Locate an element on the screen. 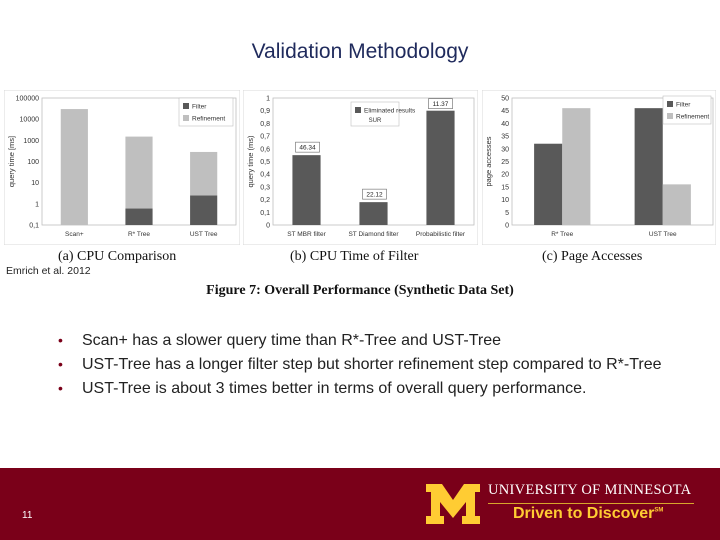 This screenshot has width=720, height=540. legend-label: Eliminated results is located at coordinates (390, 111).